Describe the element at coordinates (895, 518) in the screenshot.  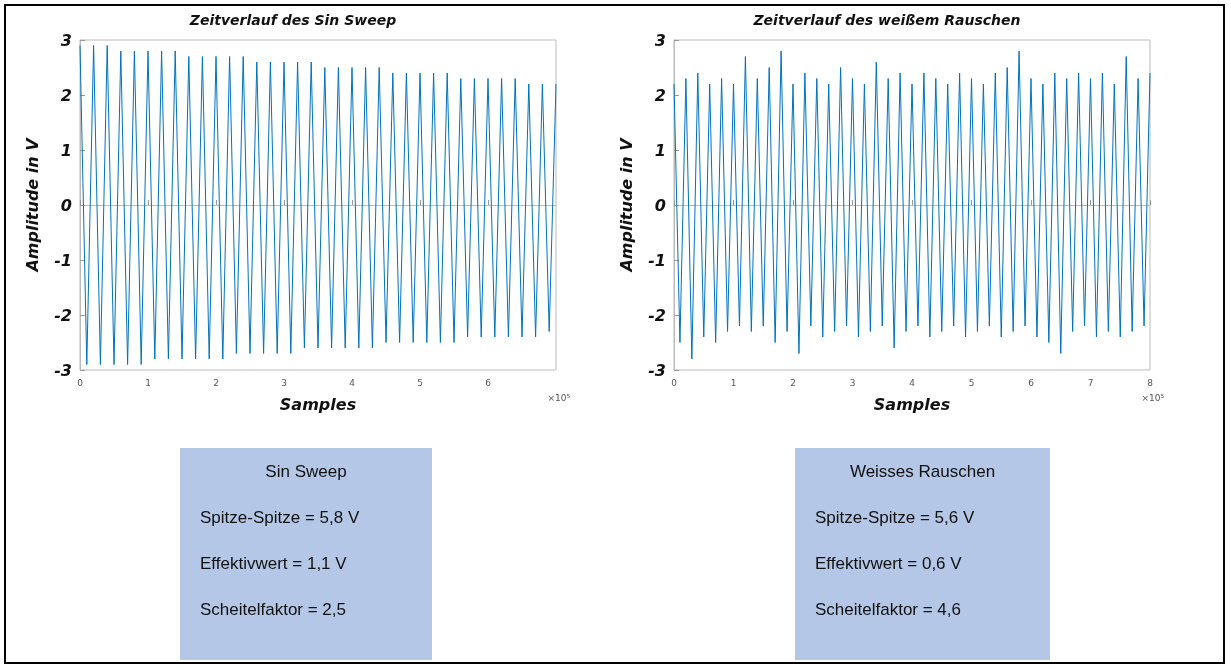
I see `text: Spitze-Spitze = 5,6 V` at that location.